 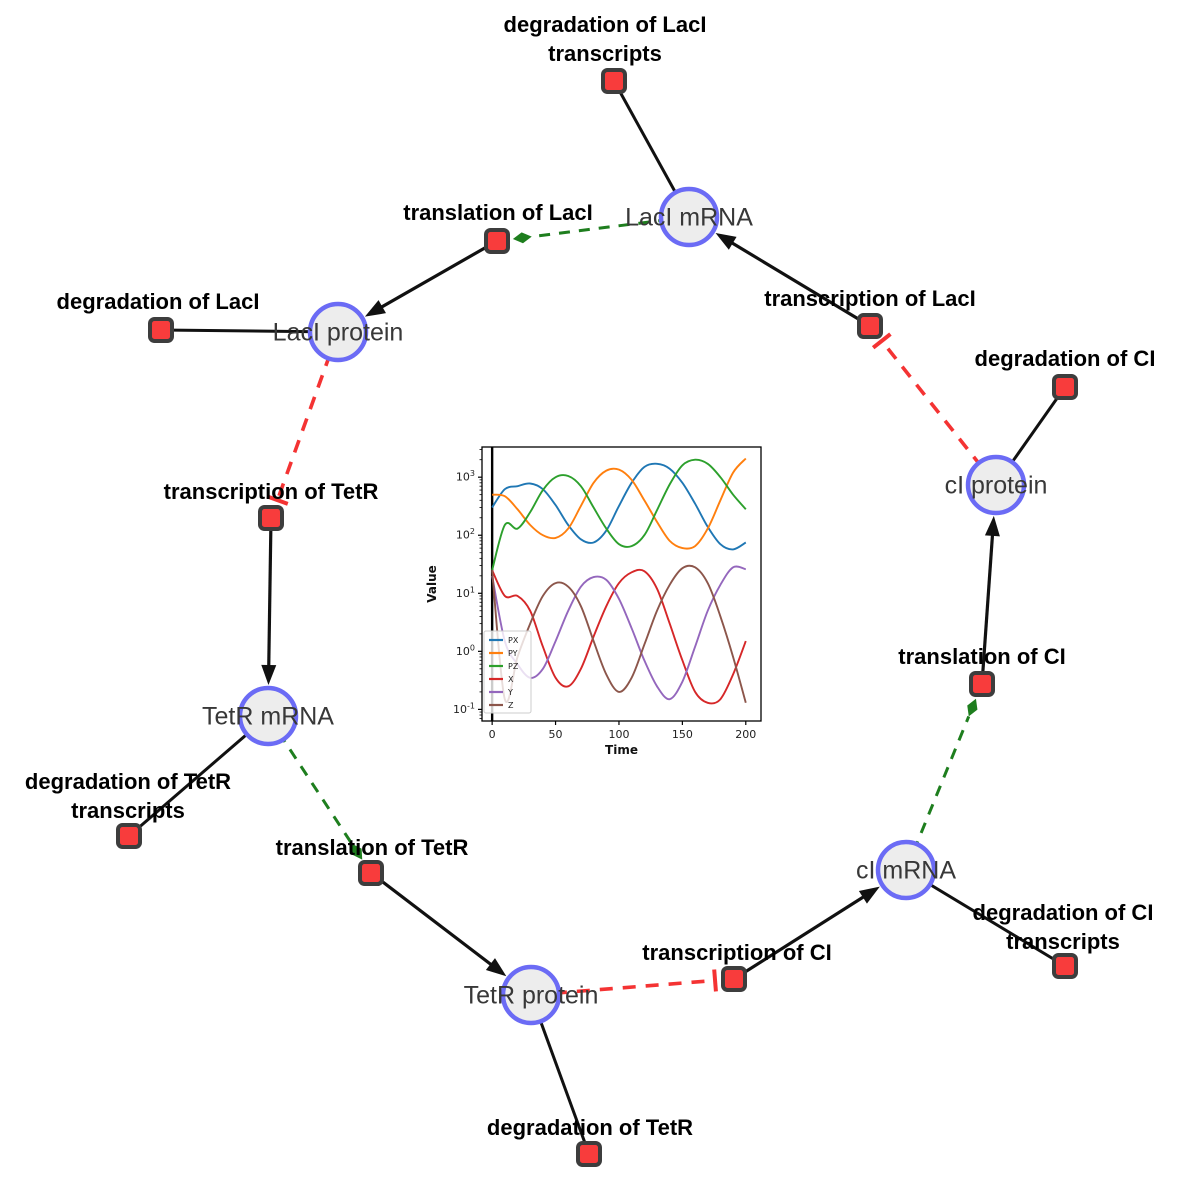 What do you see at coordinates (869, 298) in the screenshot?
I see `reaction-label-transcription-of-laci: transcription of LacI` at bounding box center [869, 298].